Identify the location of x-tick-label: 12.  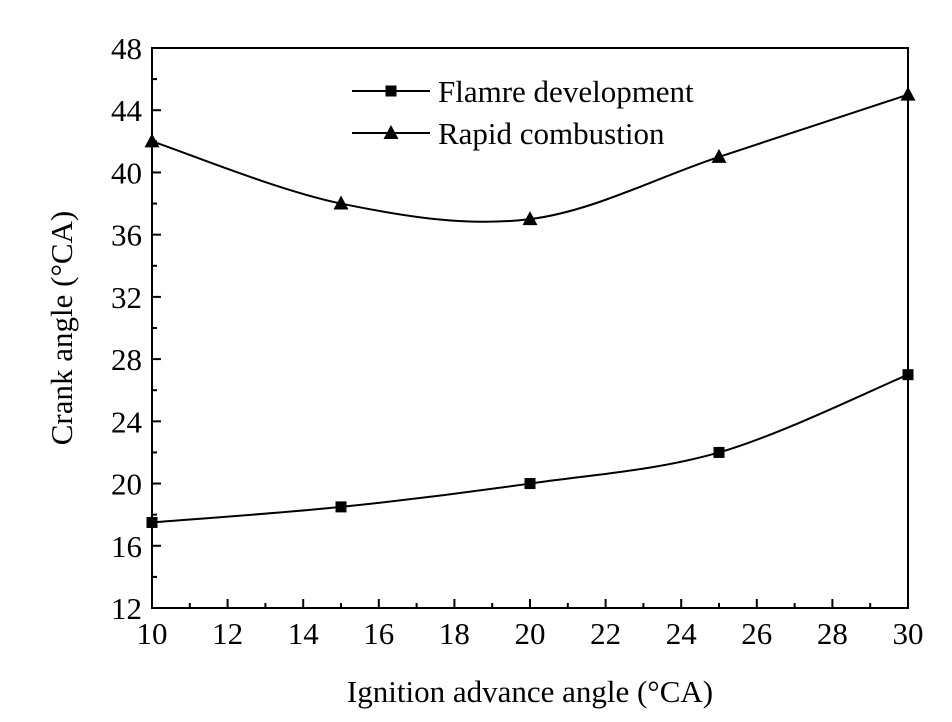
(227, 633).